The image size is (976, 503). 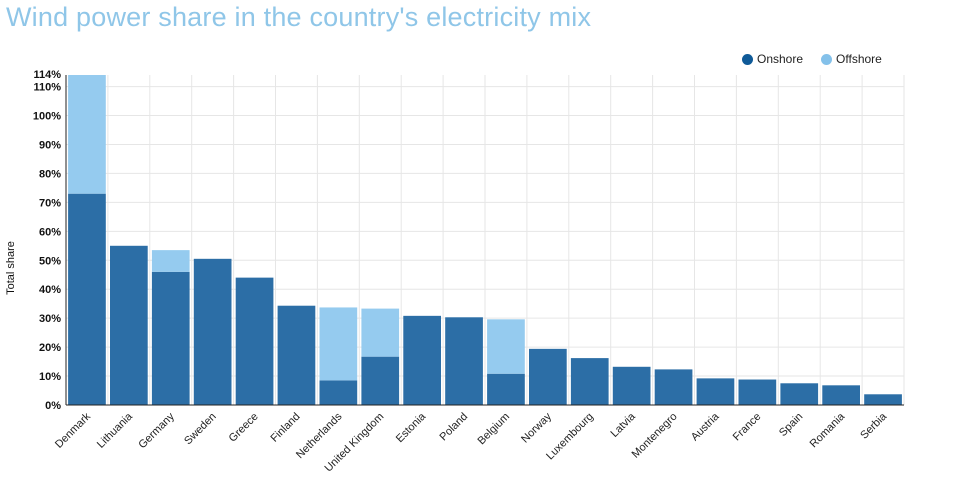 I want to click on x-category-label: Austria, so click(x=705, y=426).